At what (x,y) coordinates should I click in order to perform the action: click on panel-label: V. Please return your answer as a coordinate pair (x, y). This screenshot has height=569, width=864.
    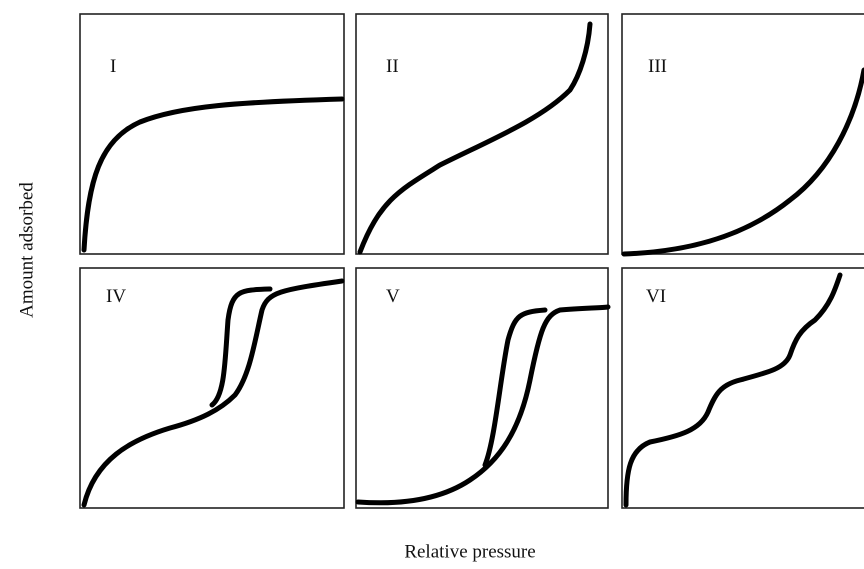
    Looking at the image, I should click on (393, 296).